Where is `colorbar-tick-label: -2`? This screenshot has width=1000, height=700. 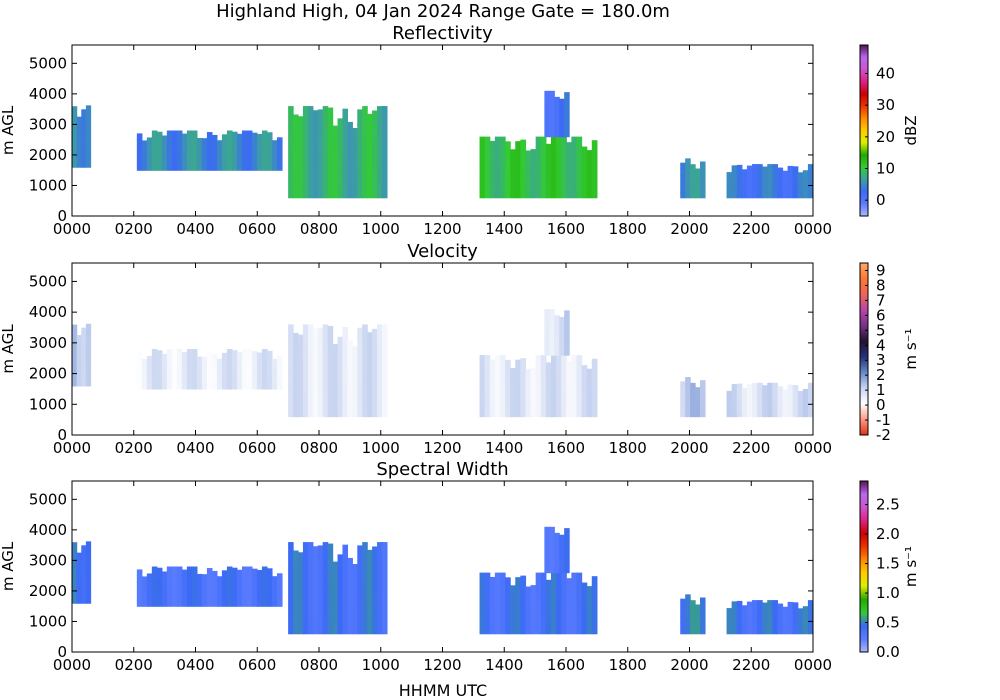 colorbar-tick-label: -2 is located at coordinates (883, 435).